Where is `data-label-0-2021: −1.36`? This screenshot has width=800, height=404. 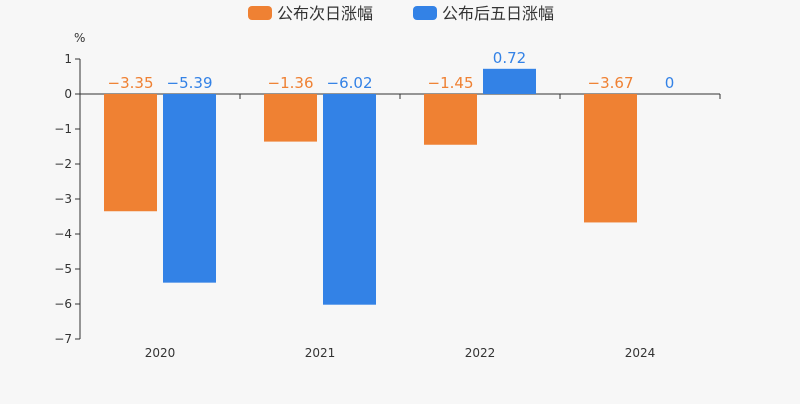 data-label-0-2021: −1.36 is located at coordinates (291, 83).